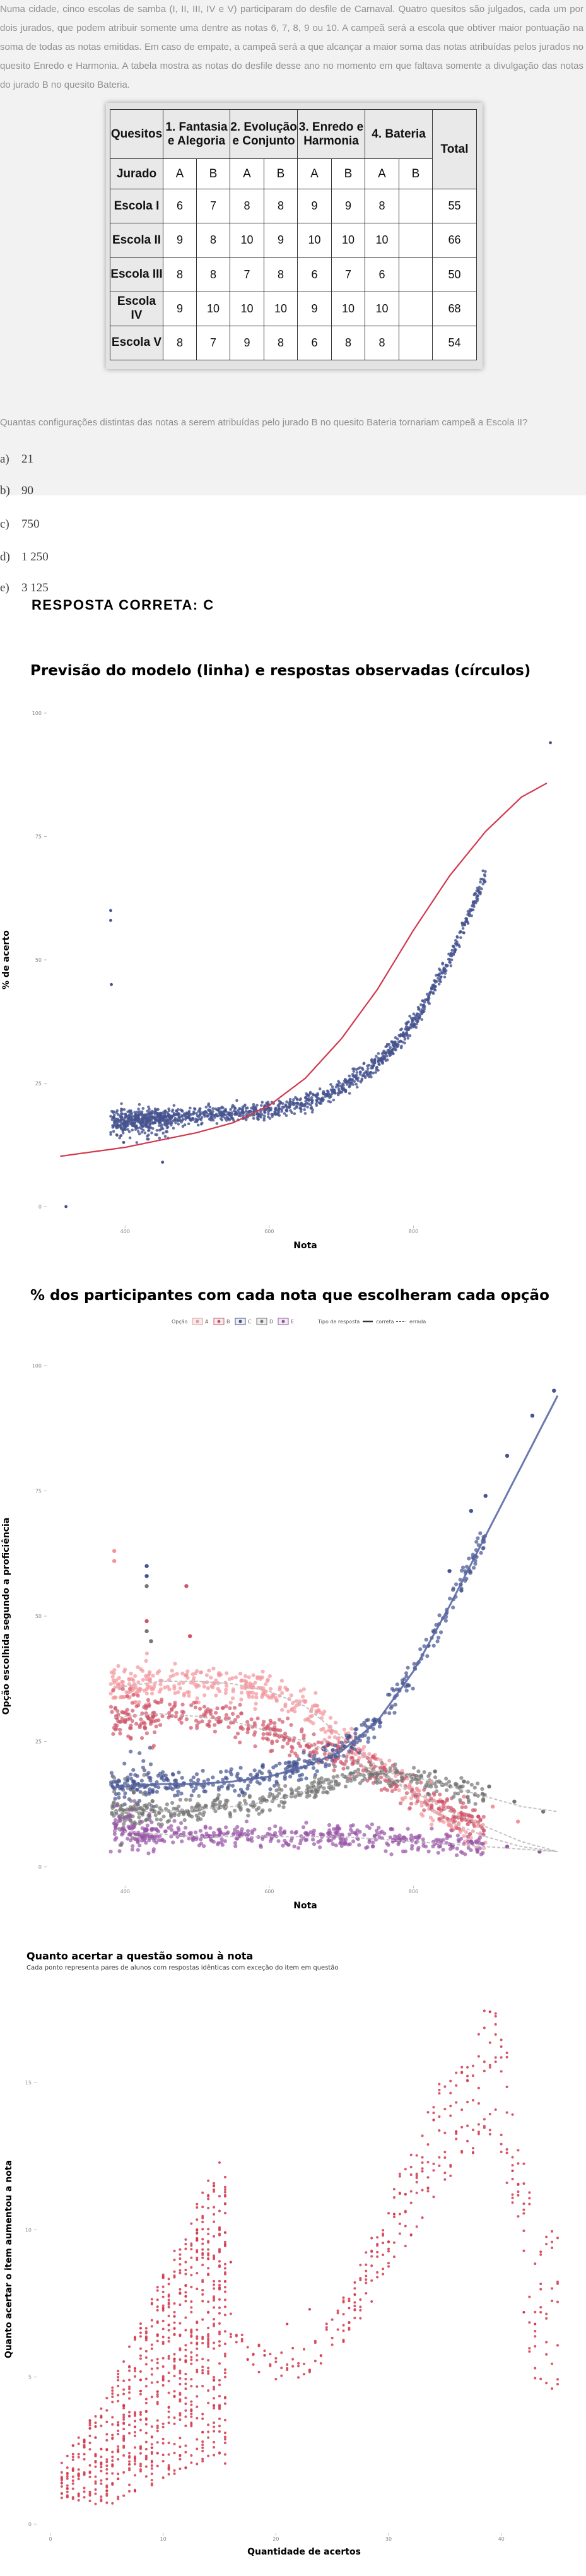 This screenshot has width=586, height=2576. I want to click on alternative-a: a) 21, so click(16, 459).